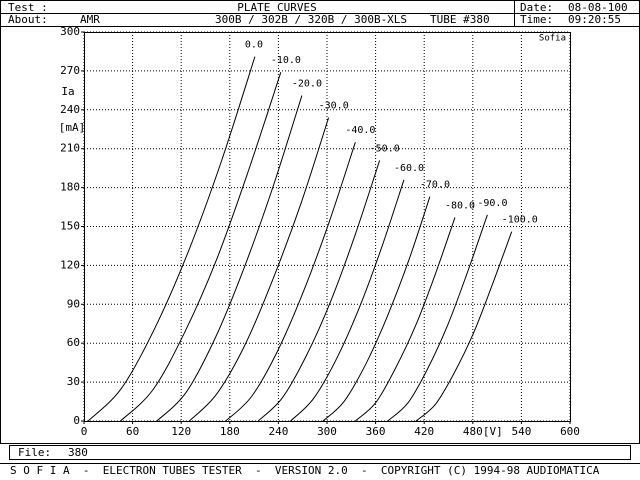  I want to click on x-tick-label: 540, so click(521, 431).